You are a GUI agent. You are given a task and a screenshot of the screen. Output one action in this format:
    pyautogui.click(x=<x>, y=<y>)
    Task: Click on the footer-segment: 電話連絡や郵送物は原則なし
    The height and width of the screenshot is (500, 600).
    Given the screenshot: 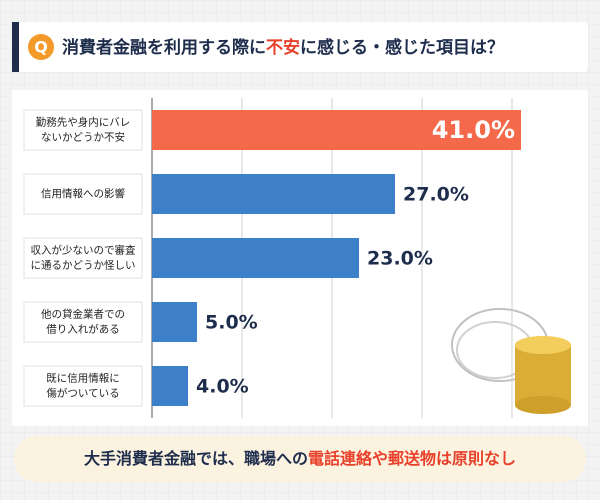 What is the action you would take?
    pyautogui.click(x=412, y=458)
    